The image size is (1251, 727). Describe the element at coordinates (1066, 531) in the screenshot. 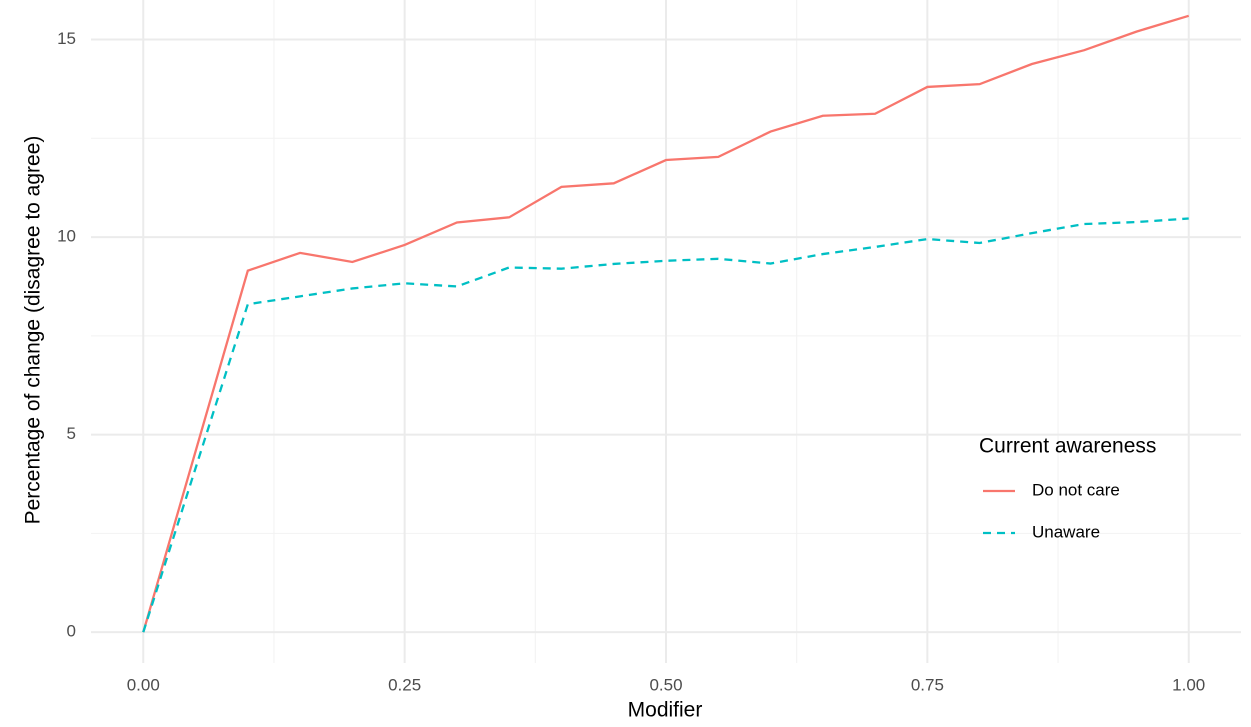

I see `legend-label: Unaware` at that location.